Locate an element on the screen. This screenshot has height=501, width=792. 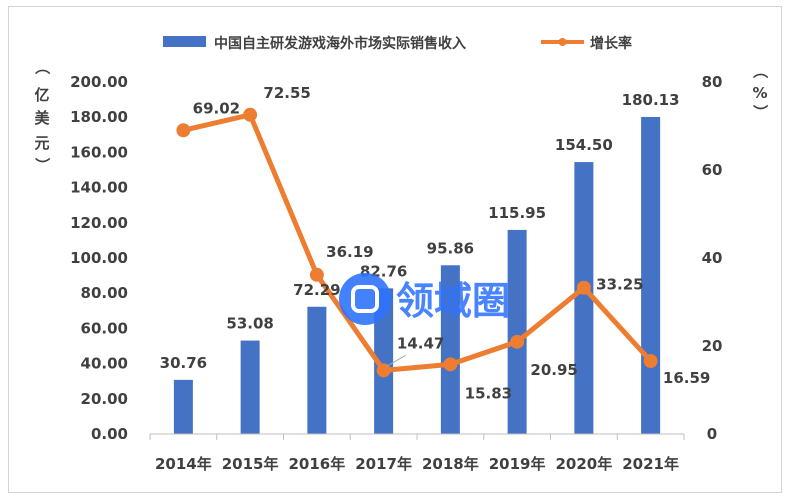
line-data-label: 16.59 is located at coordinates (686, 378).